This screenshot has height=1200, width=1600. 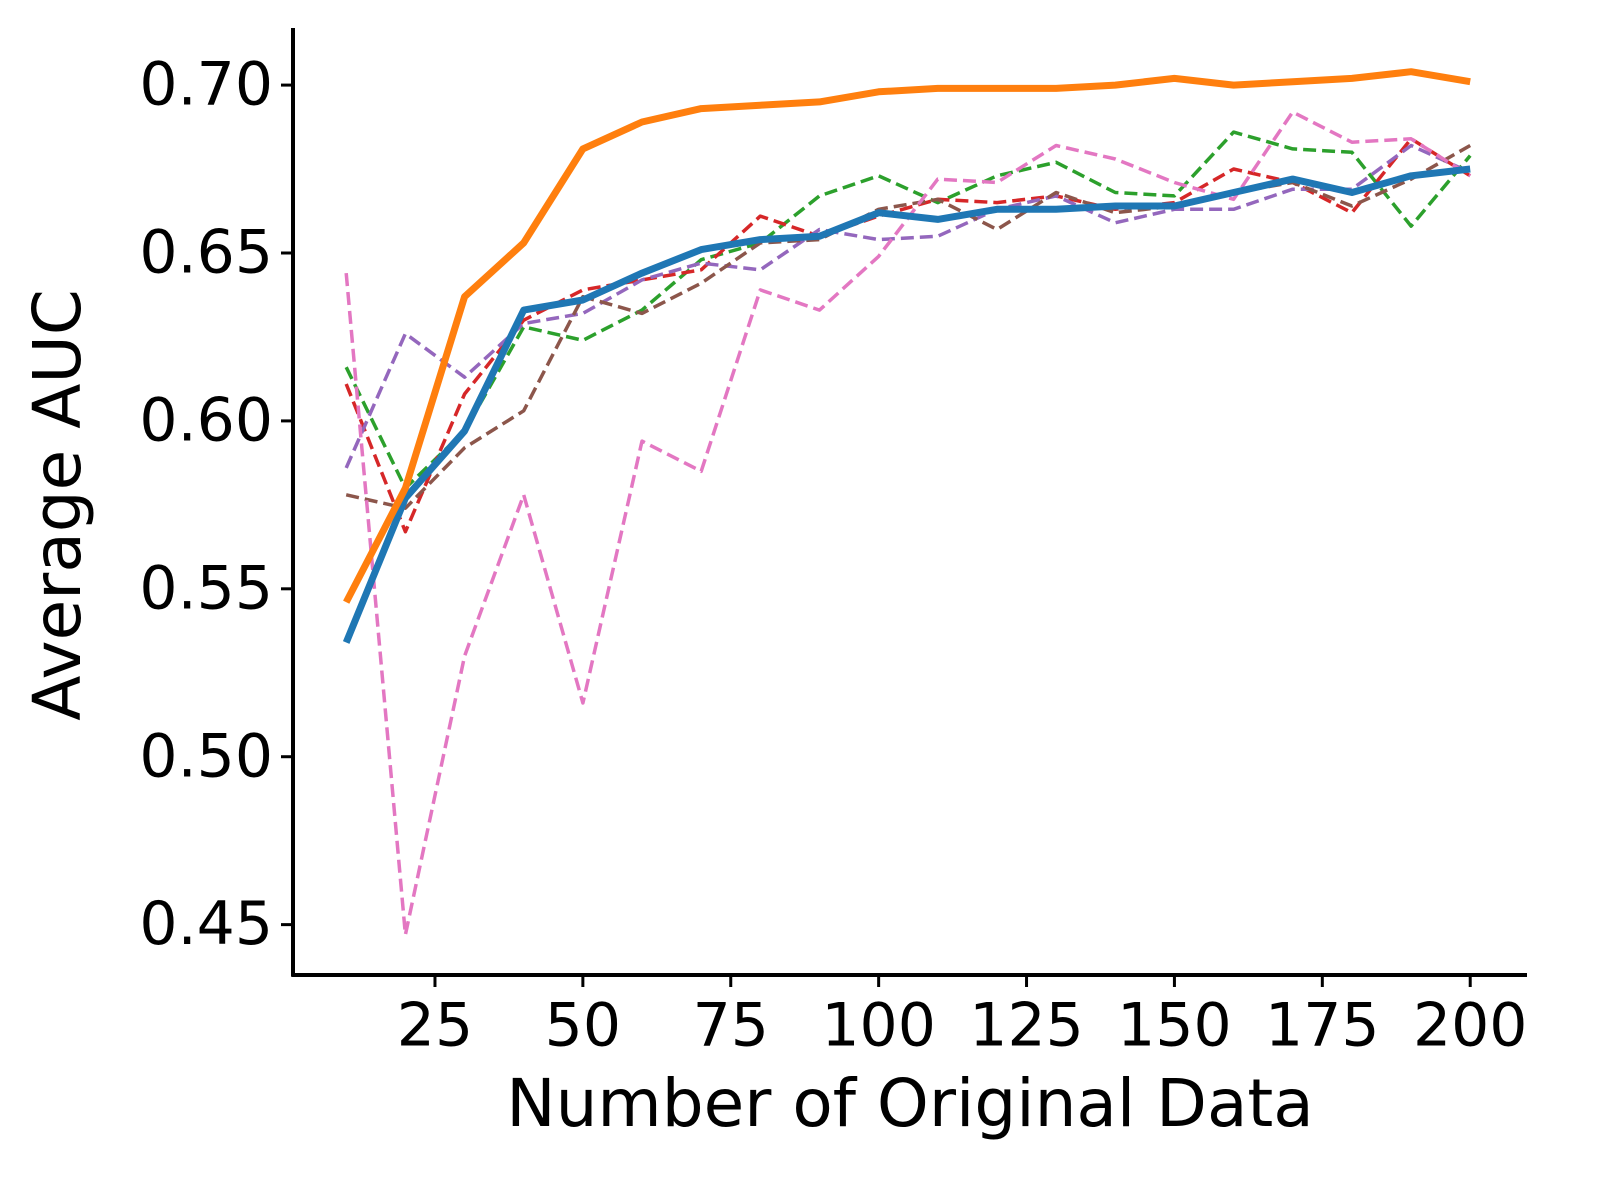 What do you see at coordinates (206, 588) in the screenshot?
I see `y-tick-label: 0.55` at bounding box center [206, 588].